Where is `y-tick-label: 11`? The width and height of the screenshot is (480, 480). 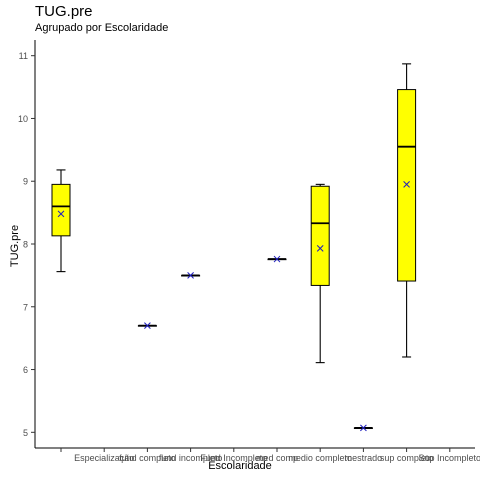 y-tick-label: 11 is located at coordinates (23, 56).